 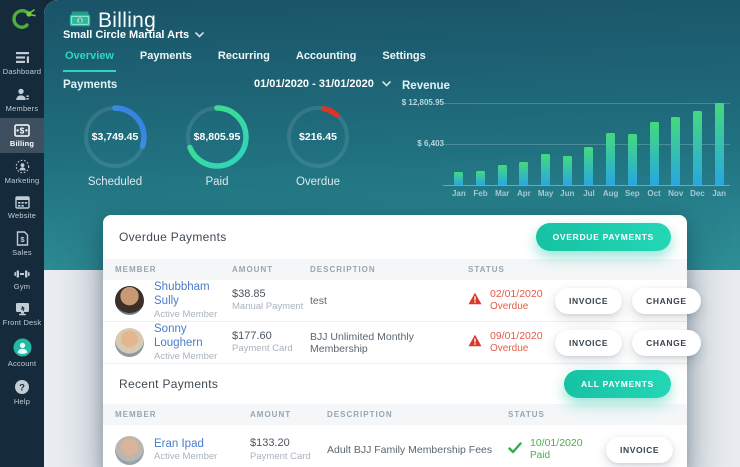 I want to click on payment-amount: $133.20, so click(x=270, y=442).